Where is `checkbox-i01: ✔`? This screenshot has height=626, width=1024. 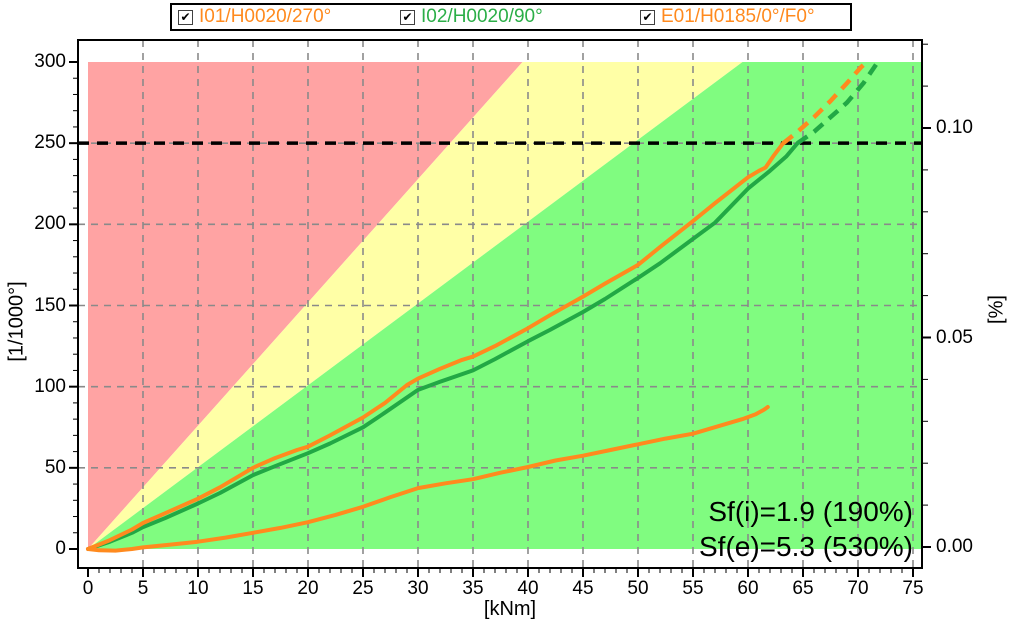 checkbox-i01: ✔ is located at coordinates (185, 17).